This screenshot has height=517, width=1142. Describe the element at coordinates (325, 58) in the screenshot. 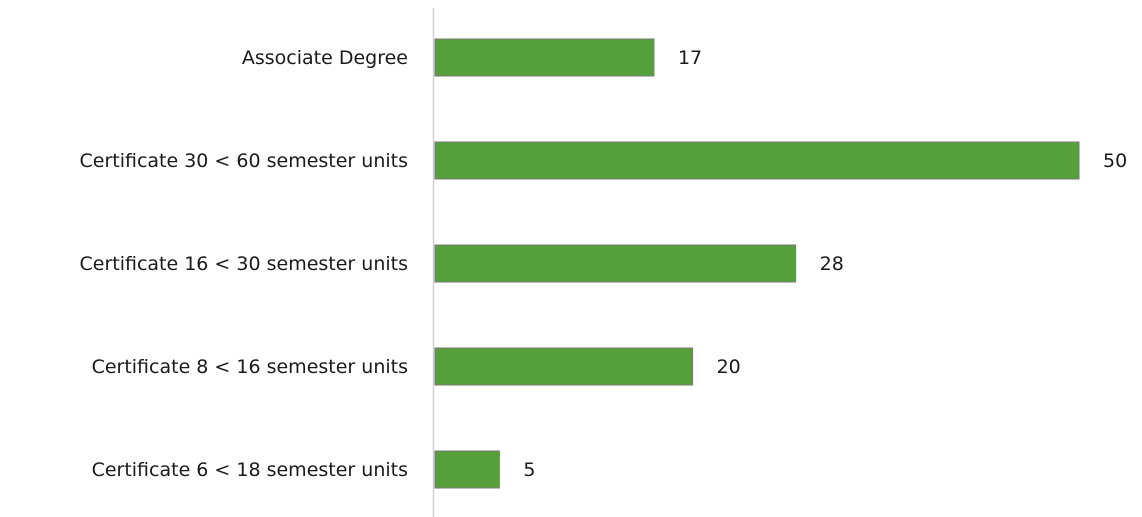

I see `category-label: Associate Degree` at that location.